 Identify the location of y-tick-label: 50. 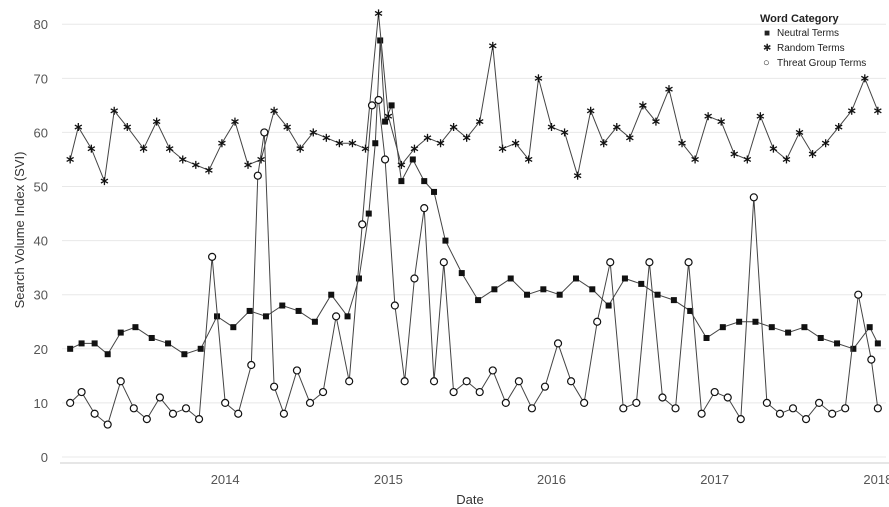
(41, 187).